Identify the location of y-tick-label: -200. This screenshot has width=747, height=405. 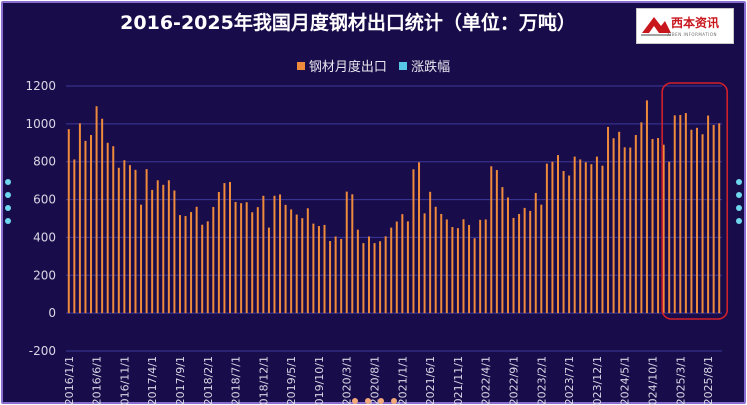
(42, 351).